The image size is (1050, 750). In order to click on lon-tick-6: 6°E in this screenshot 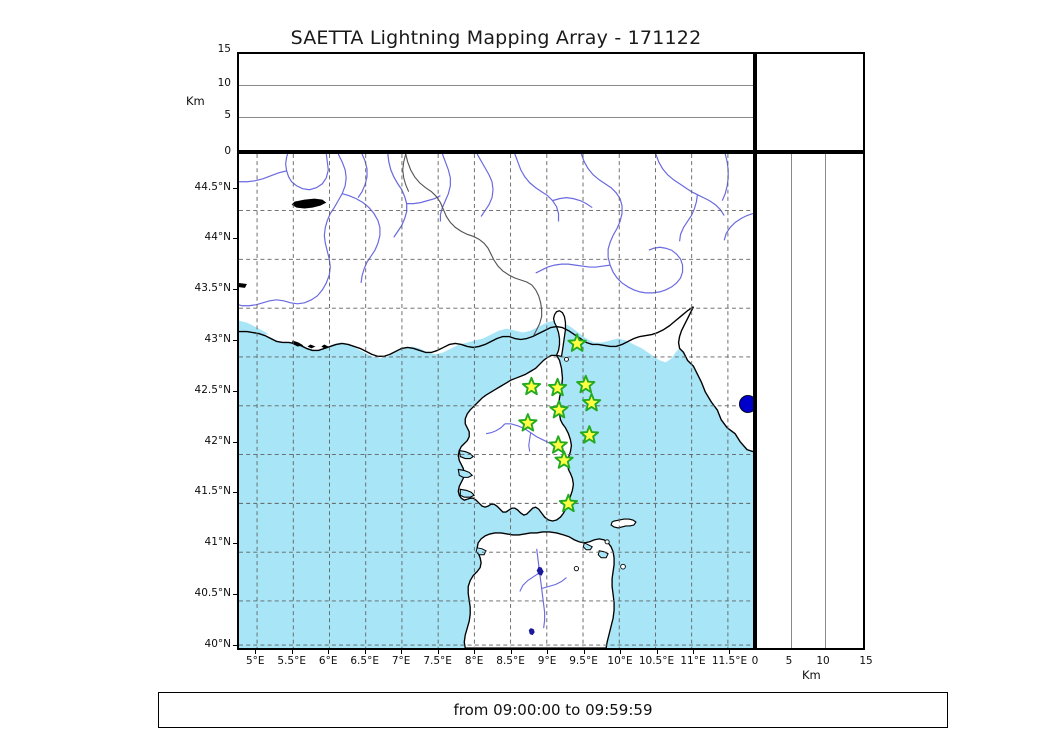, I will do `click(328, 661)`.